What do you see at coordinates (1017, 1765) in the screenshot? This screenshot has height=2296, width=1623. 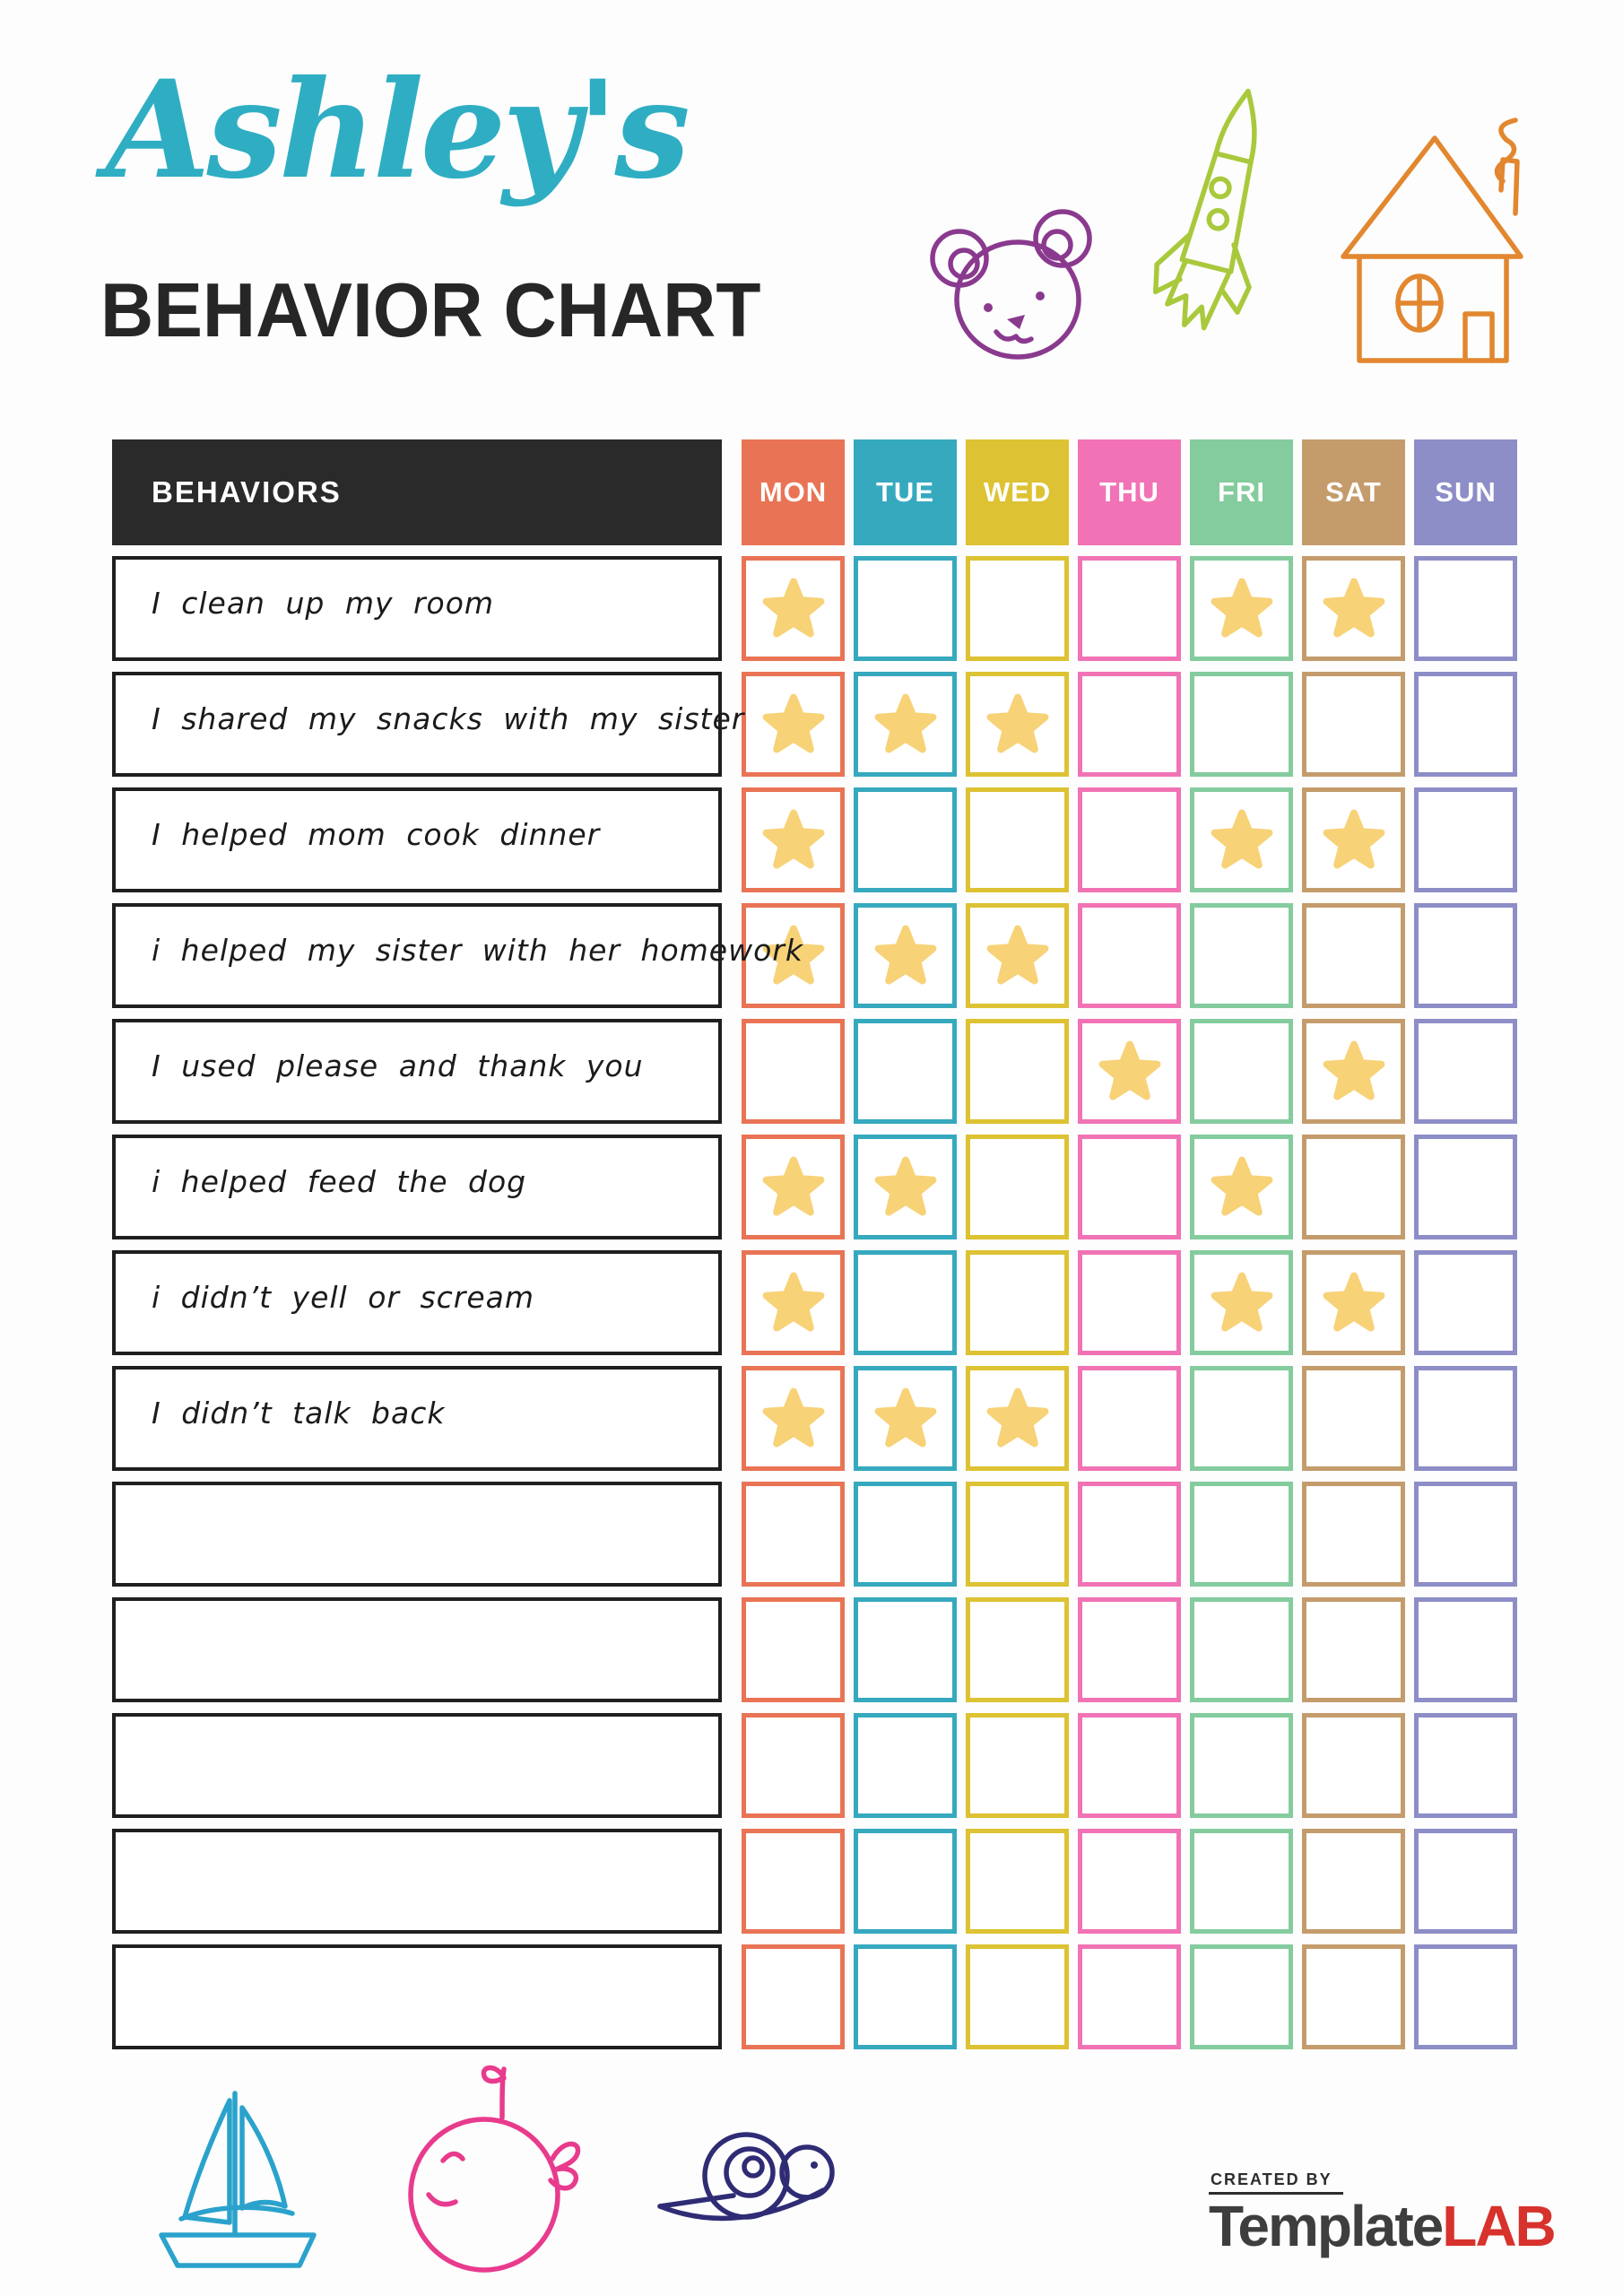 I see `star-cell-row11-wed` at bounding box center [1017, 1765].